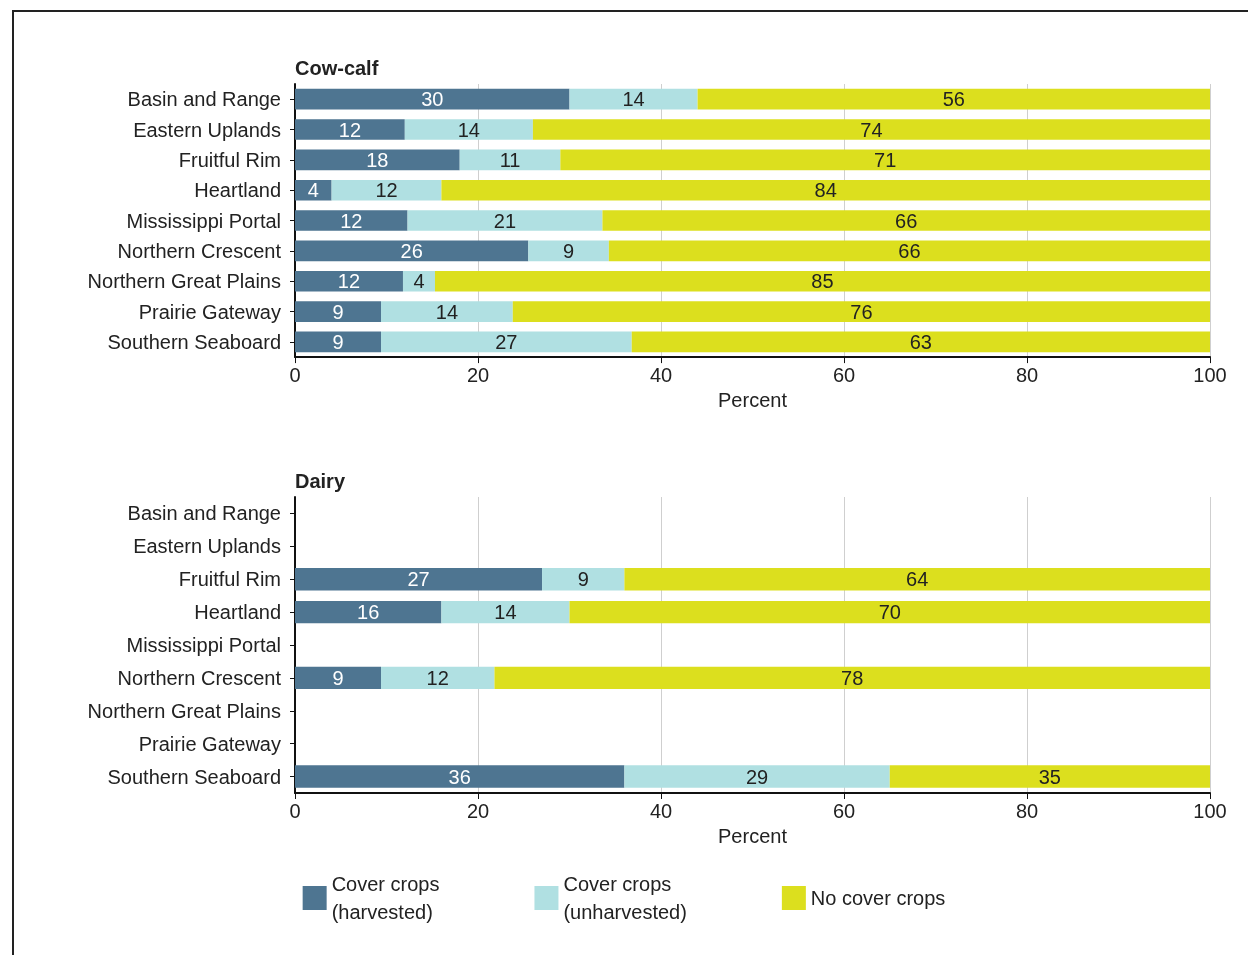 Image resolution: width=1248 pixels, height=955 pixels. What do you see at coordinates (1027, 375) in the screenshot?
I see `x-tick-label: 80` at bounding box center [1027, 375].